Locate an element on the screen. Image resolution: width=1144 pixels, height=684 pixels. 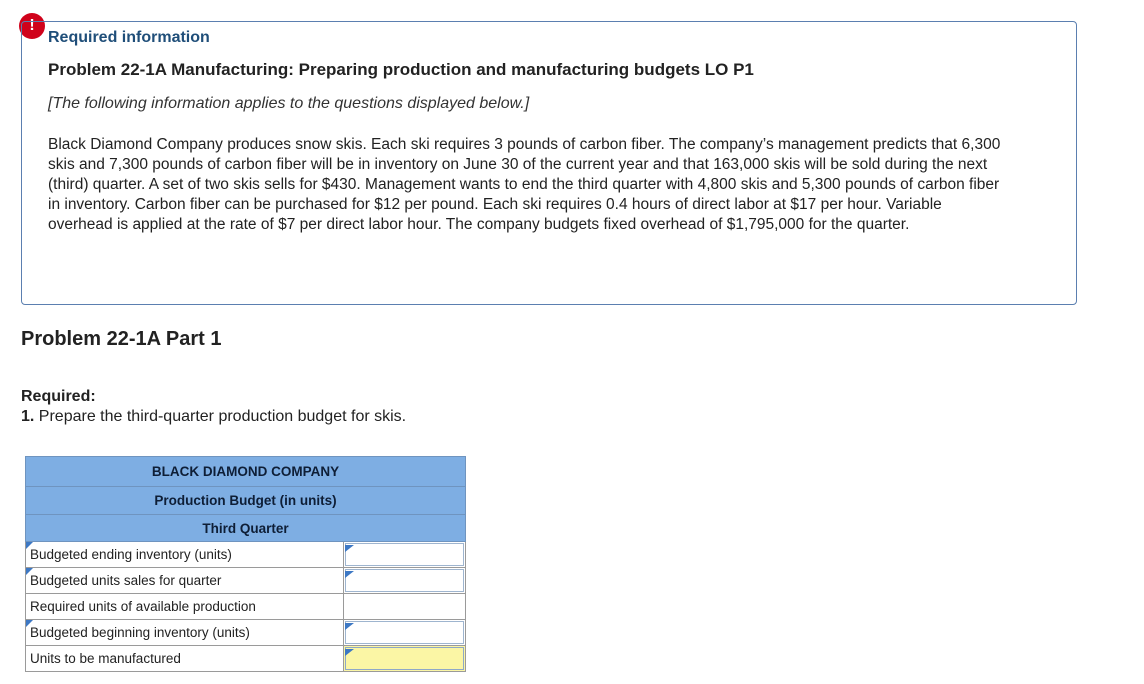
table-row: Budgeted beginning inventory (units) is located at coordinates (245, 632).